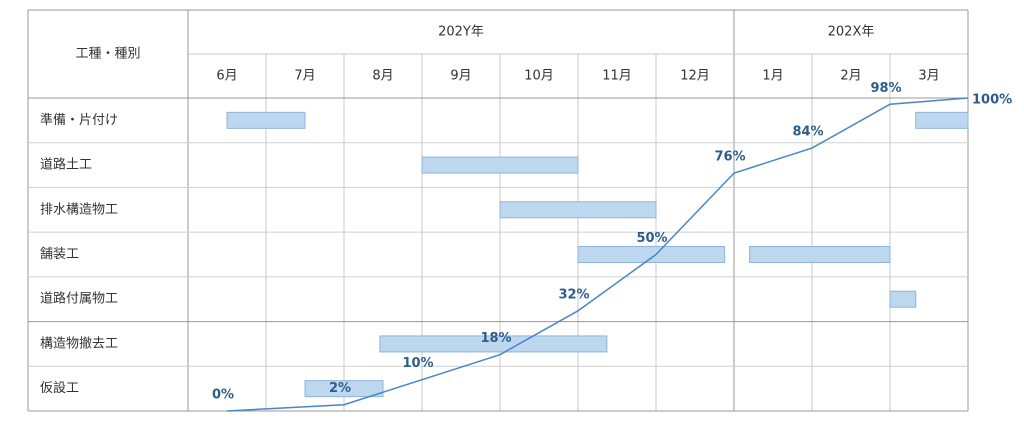 The height and width of the screenshot is (422, 1024). What do you see at coordinates (928, 76) in the screenshot?
I see `month-label: 3月` at bounding box center [928, 76].